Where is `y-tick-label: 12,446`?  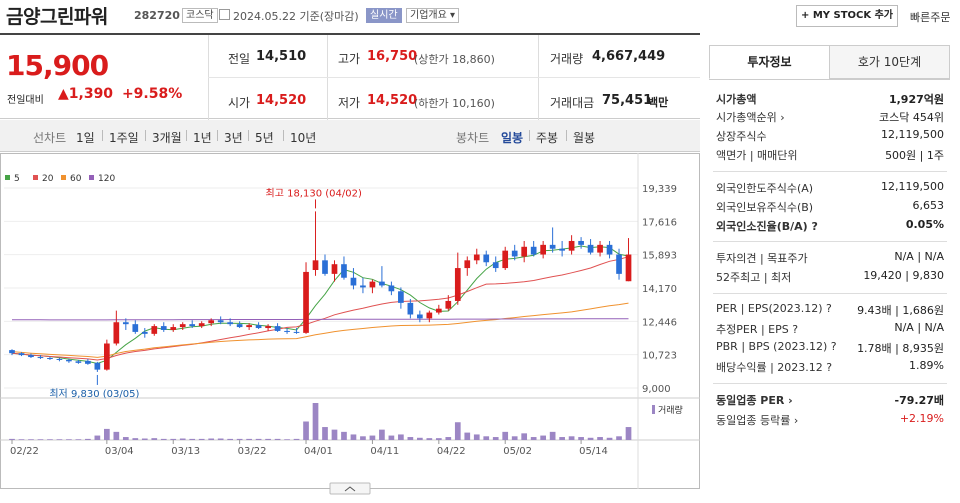
y-tick-label: 12,446 is located at coordinates (659, 322).